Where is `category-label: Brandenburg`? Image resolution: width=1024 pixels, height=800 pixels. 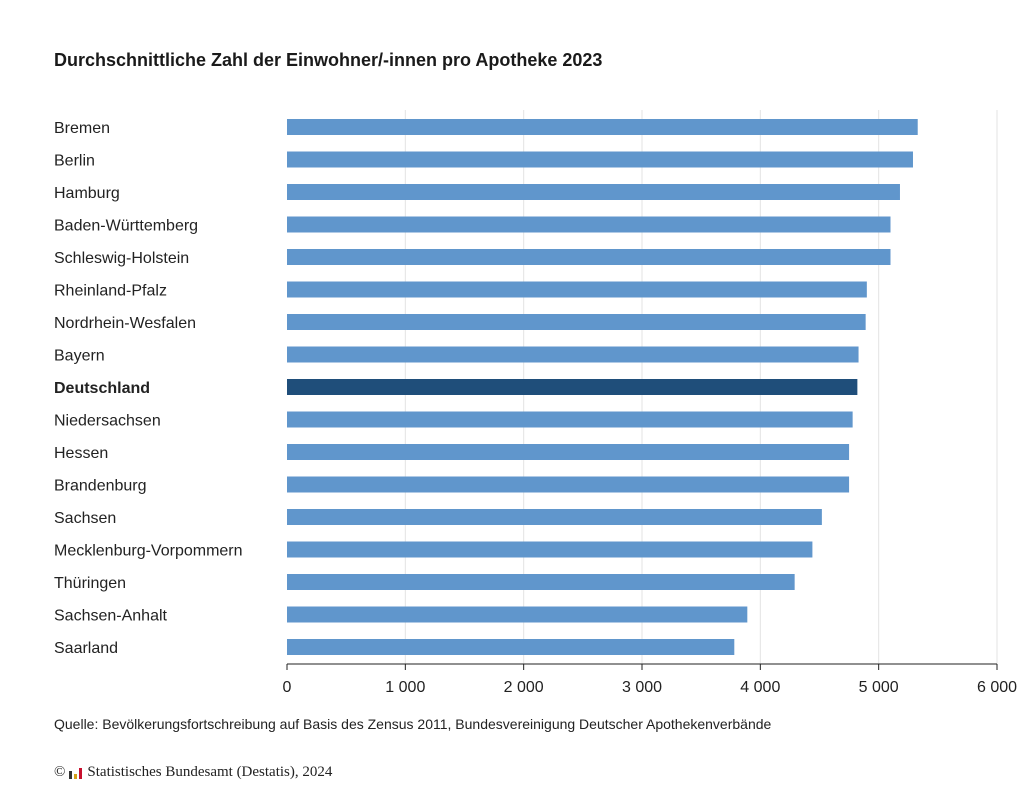 category-label: Brandenburg is located at coordinates (100, 486).